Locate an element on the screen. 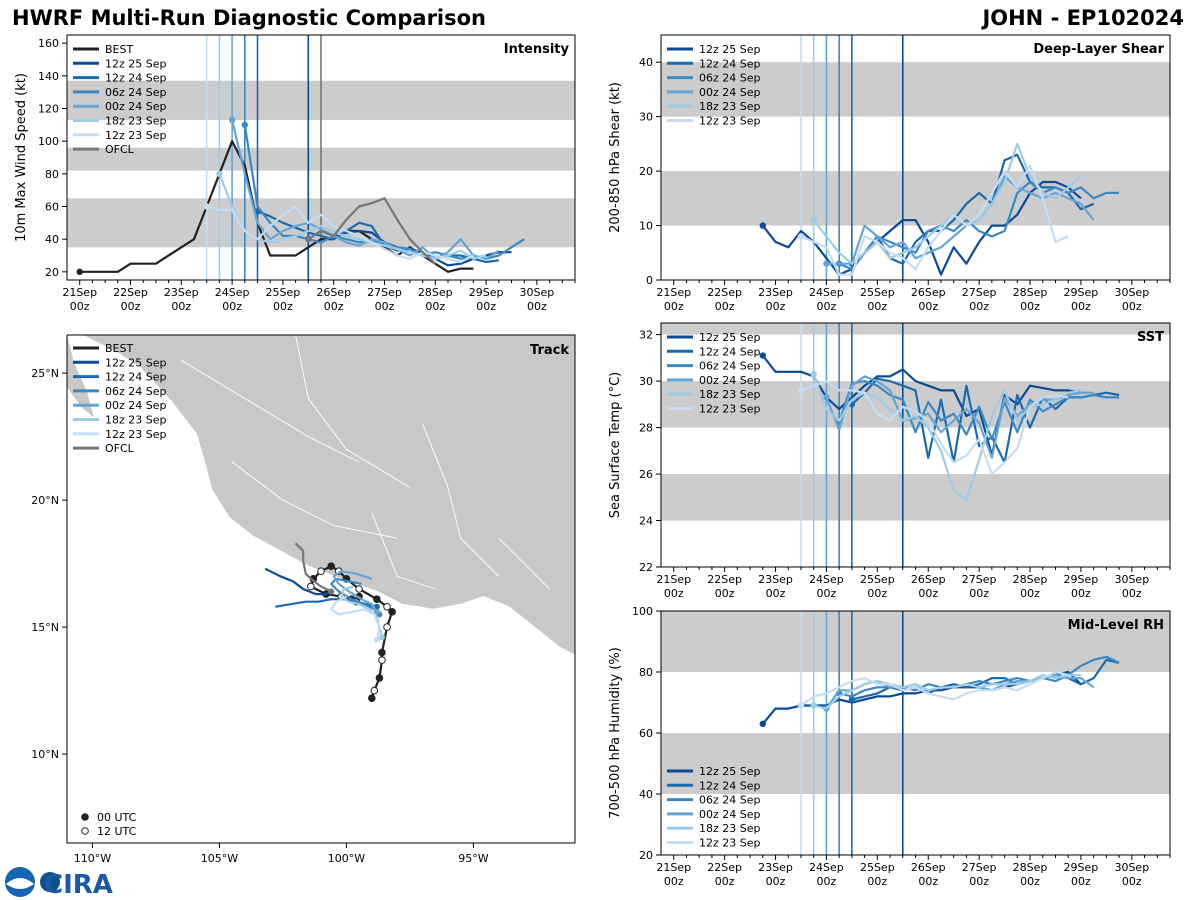 Image resolution: width=1200 pixels, height=900 pixels. sst-title: SST is located at coordinates (1150, 337).